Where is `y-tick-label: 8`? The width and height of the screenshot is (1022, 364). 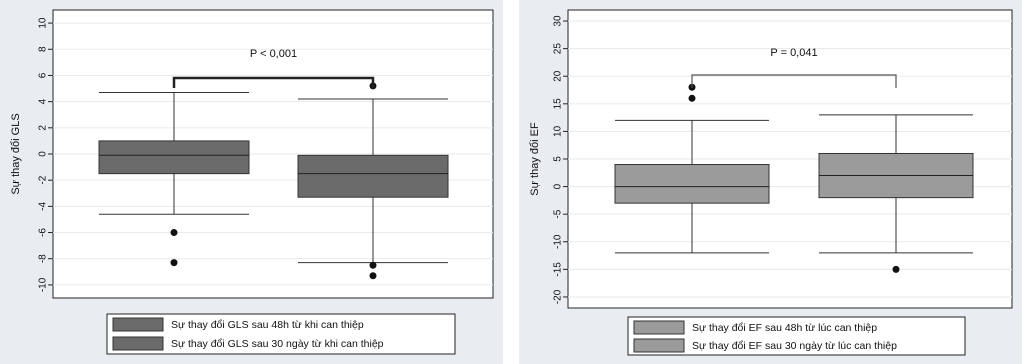 y-tick-label: 8 is located at coordinates (43, 49).